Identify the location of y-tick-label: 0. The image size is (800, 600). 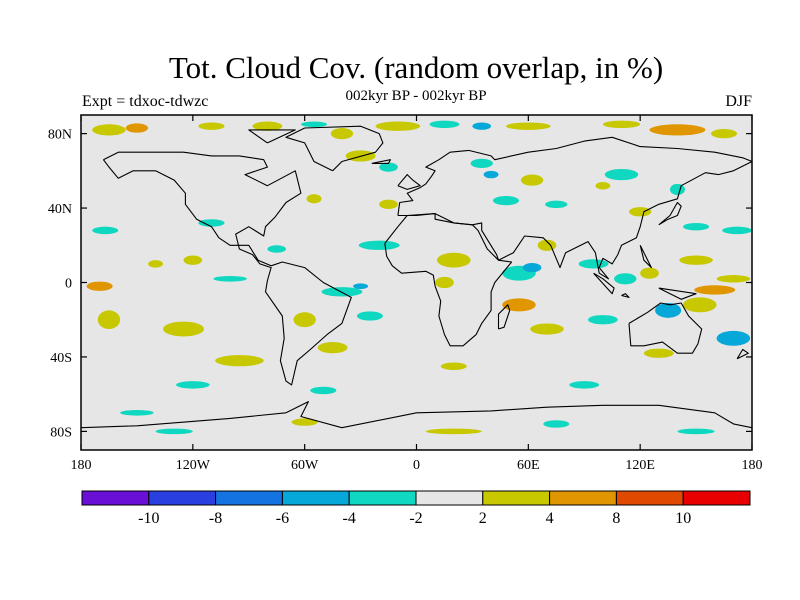
(68, 284).